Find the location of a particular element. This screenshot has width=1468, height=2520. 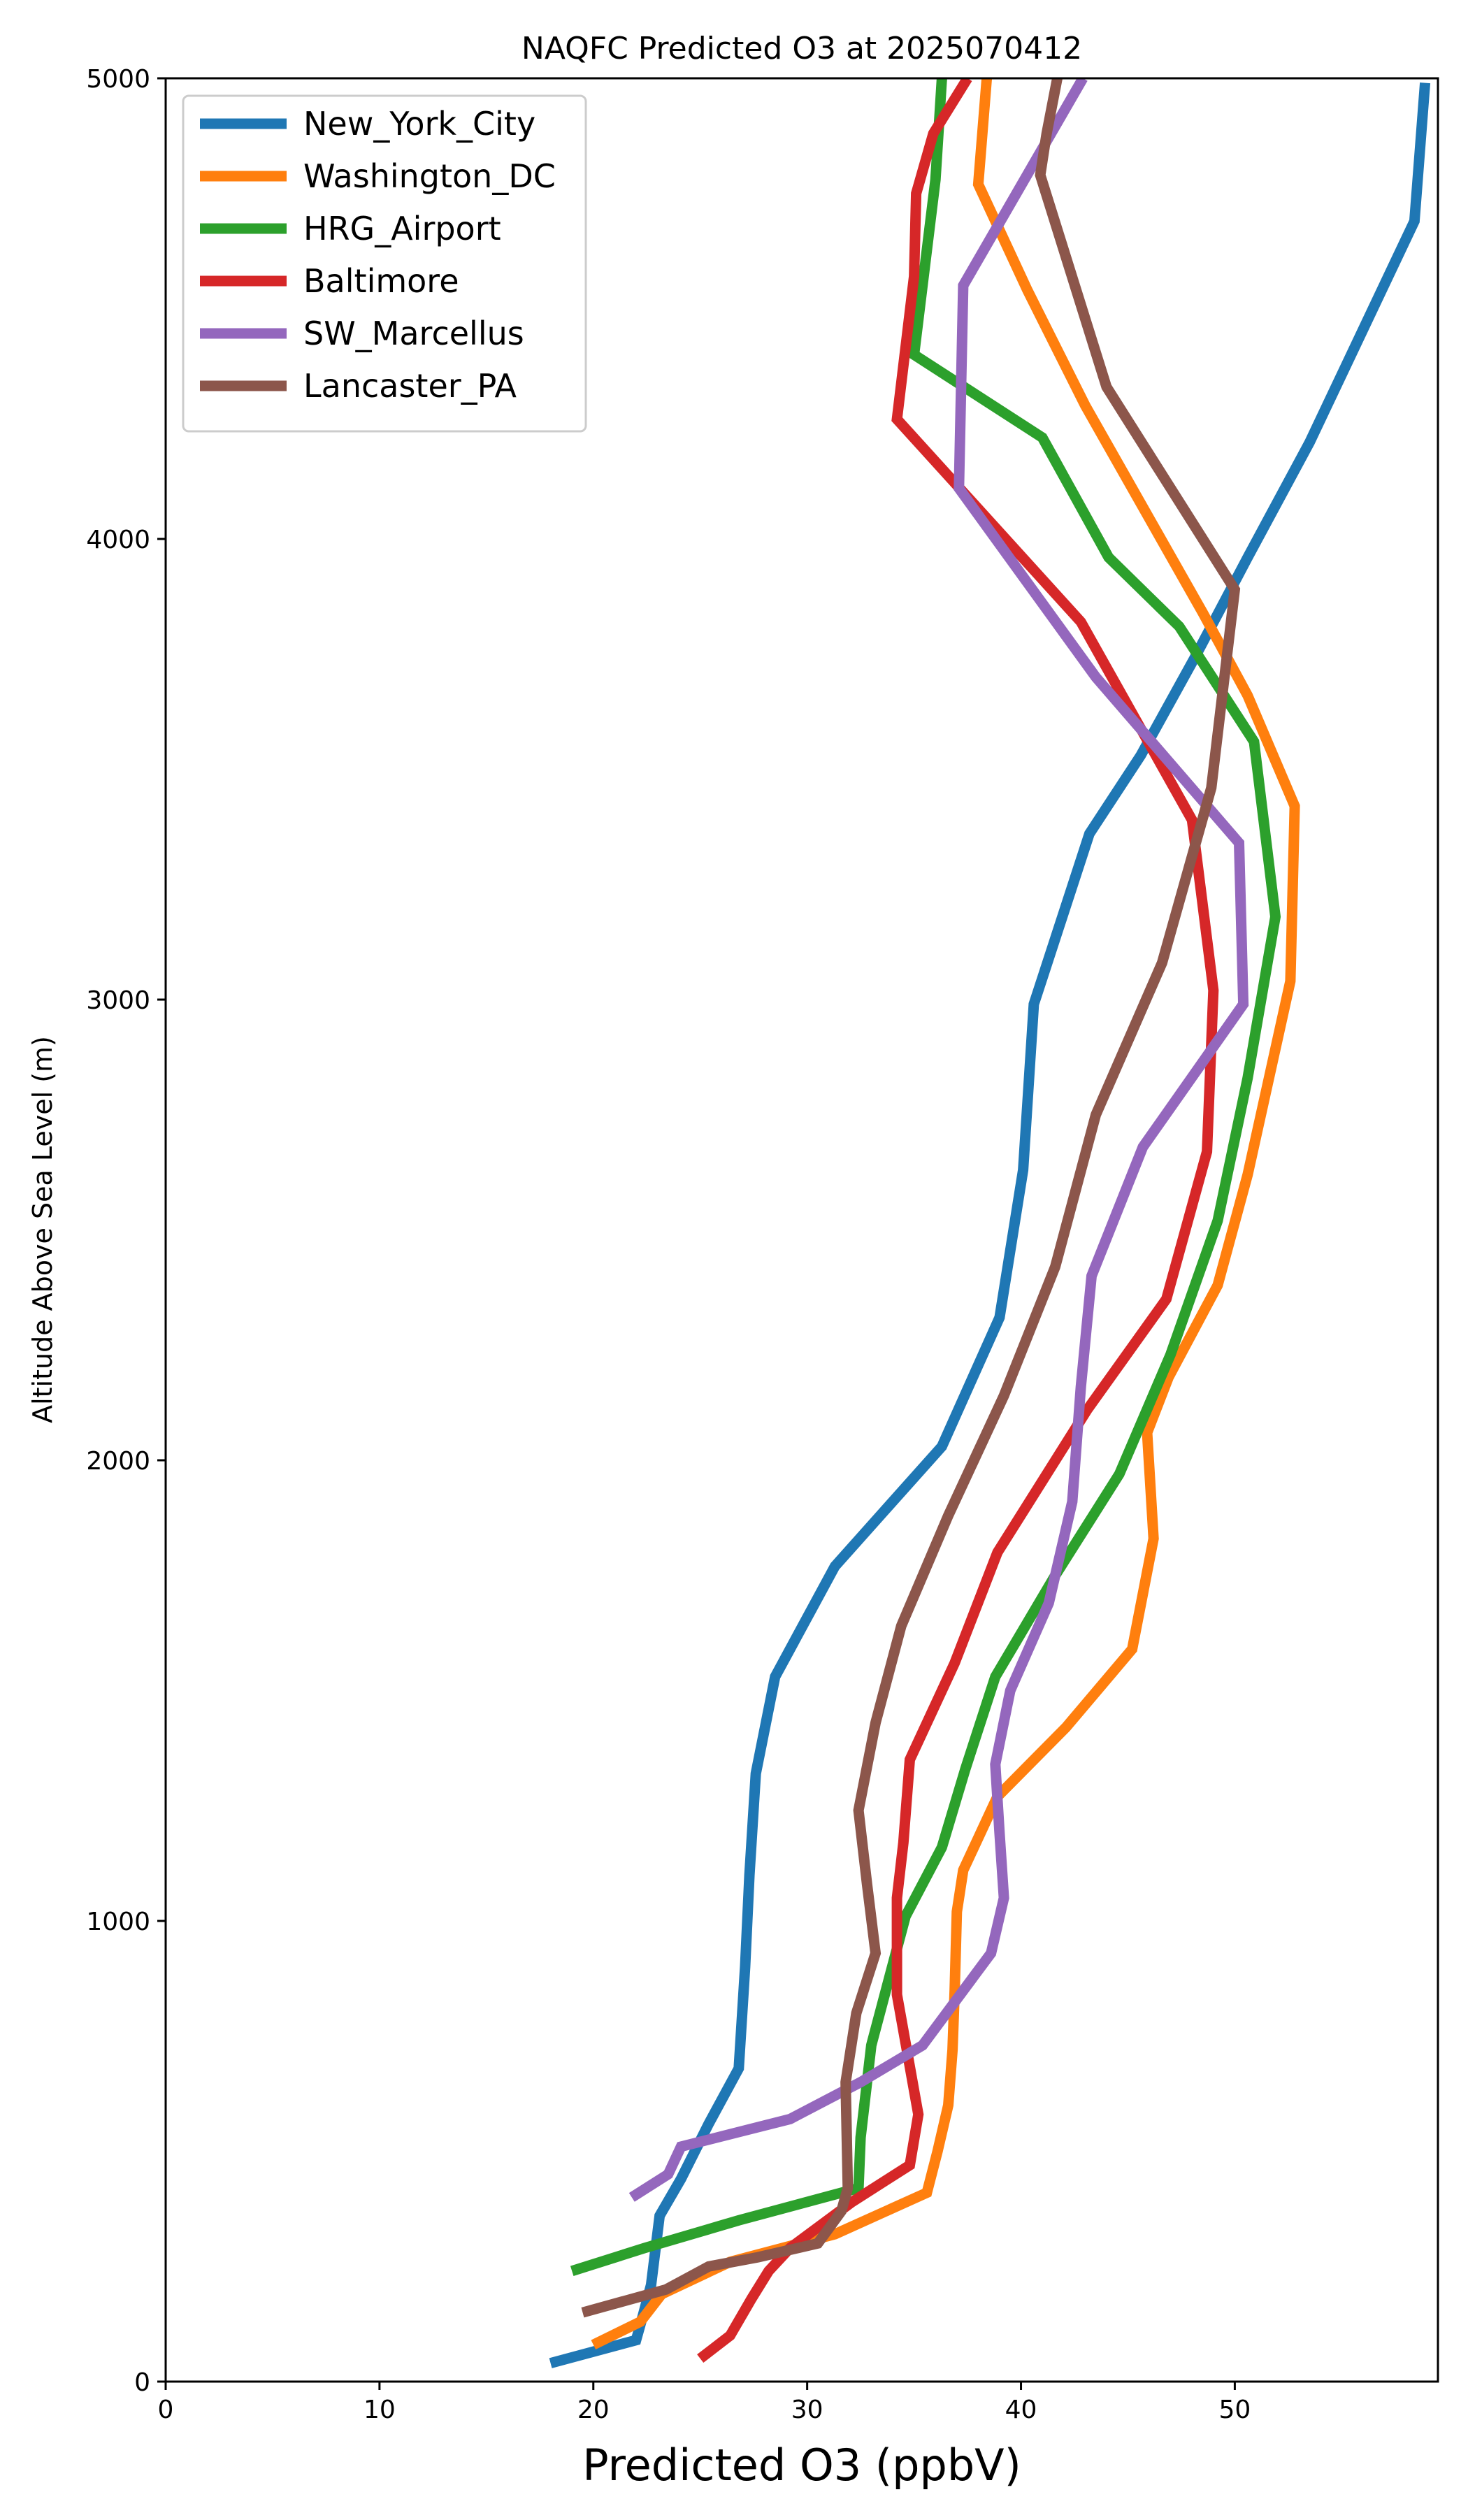

chart-title: NAQFC Predicted O3 at 2025070412 is located at coordinates (801, 48).